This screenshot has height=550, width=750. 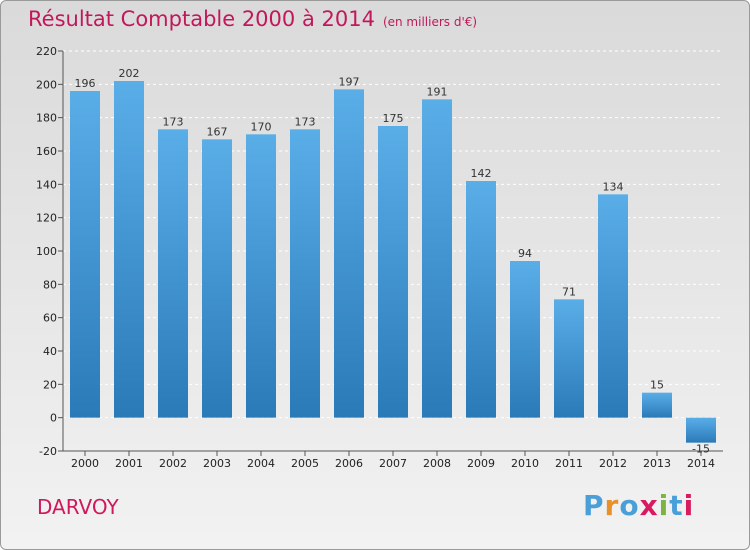 I want to click on y-tick-label: 160, so click(x=46, y=151).